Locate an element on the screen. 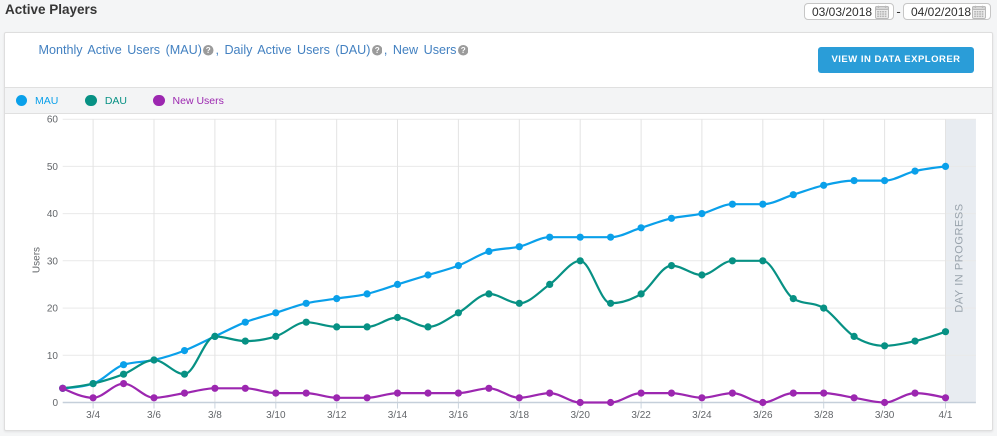  svg-text: 3/6 is located at coordinates (154, 415).